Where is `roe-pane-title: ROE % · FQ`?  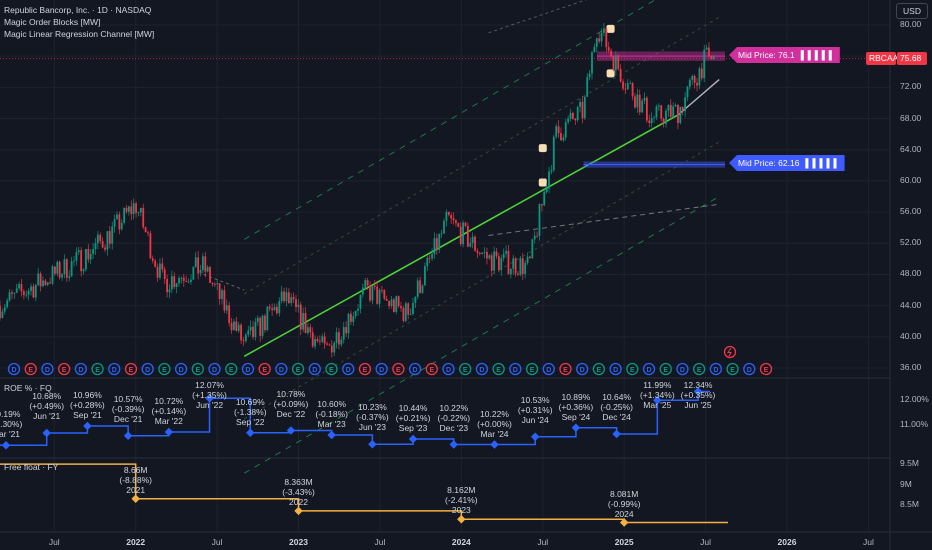
roe-pane-title: ROE % · FQ is located at coordinates (28, 388).